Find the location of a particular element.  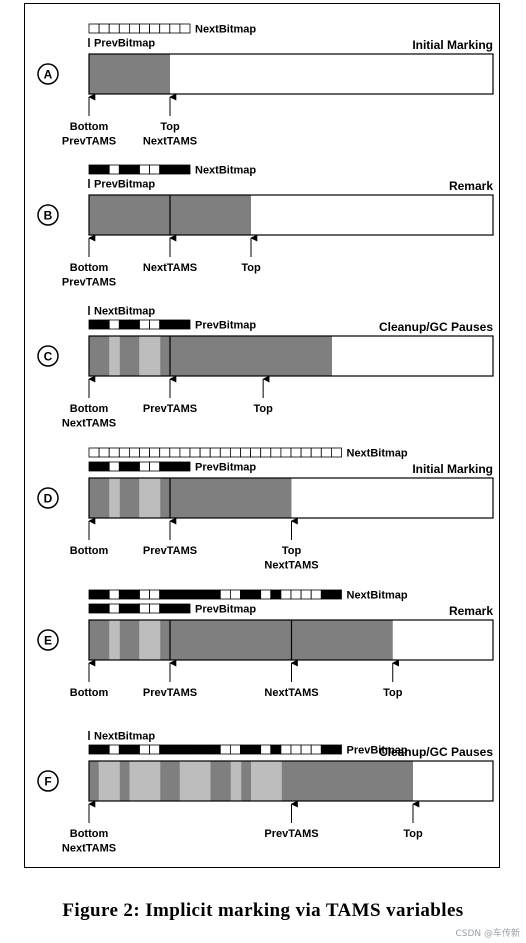

marked-segment is located at coordinates (190, 498).